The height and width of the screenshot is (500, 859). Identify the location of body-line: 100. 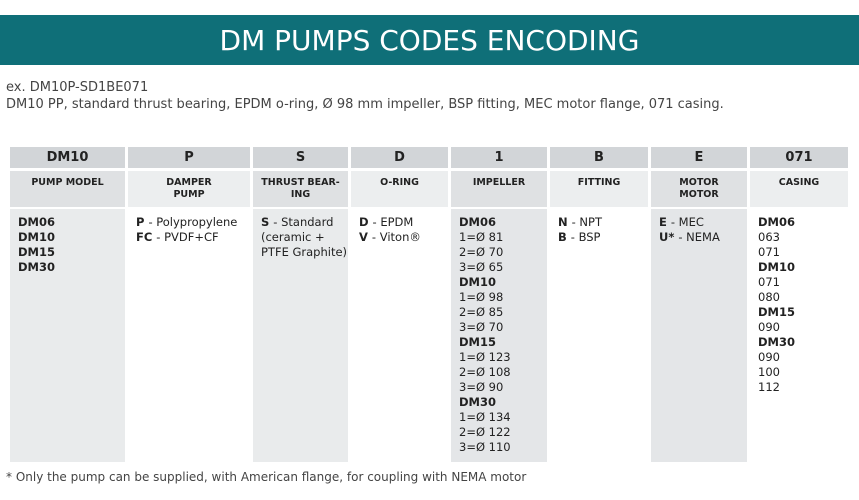
(803, 372).